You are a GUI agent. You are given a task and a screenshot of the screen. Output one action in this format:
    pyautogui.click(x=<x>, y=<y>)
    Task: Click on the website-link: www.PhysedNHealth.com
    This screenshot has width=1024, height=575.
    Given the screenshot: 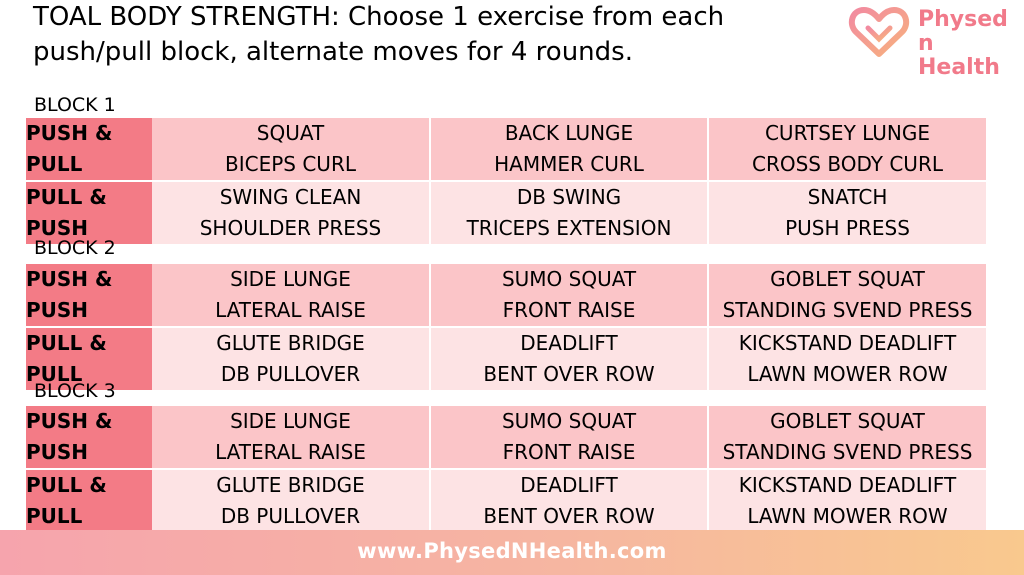 What is the action you would take?
    pyautogui.click(x=512, y=551)
    